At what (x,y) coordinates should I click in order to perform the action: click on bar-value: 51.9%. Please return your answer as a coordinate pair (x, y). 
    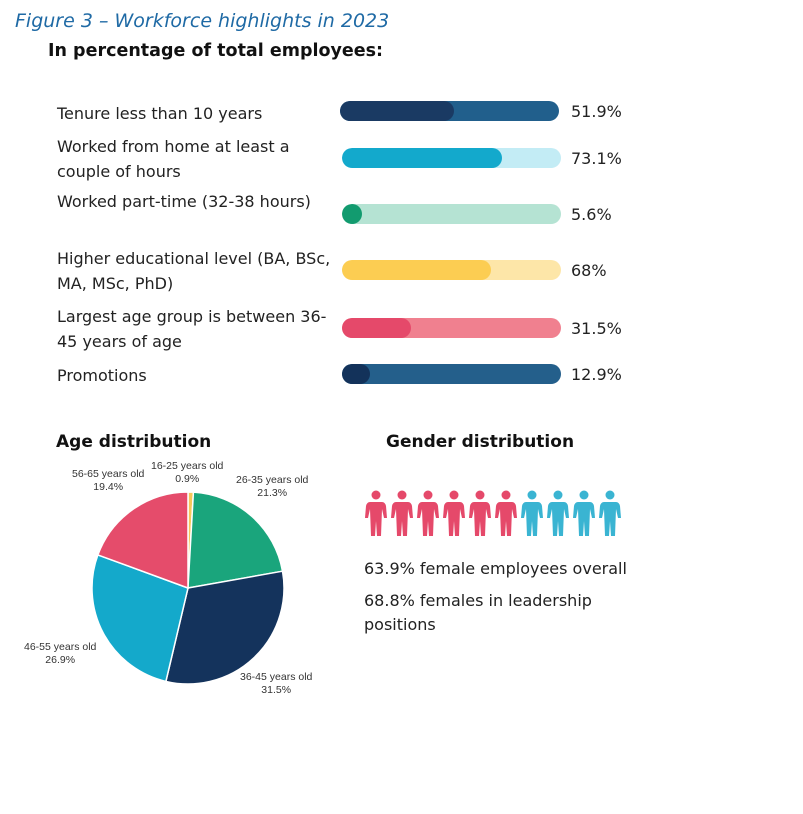
    Looking at the image, I should click on (596, 111).